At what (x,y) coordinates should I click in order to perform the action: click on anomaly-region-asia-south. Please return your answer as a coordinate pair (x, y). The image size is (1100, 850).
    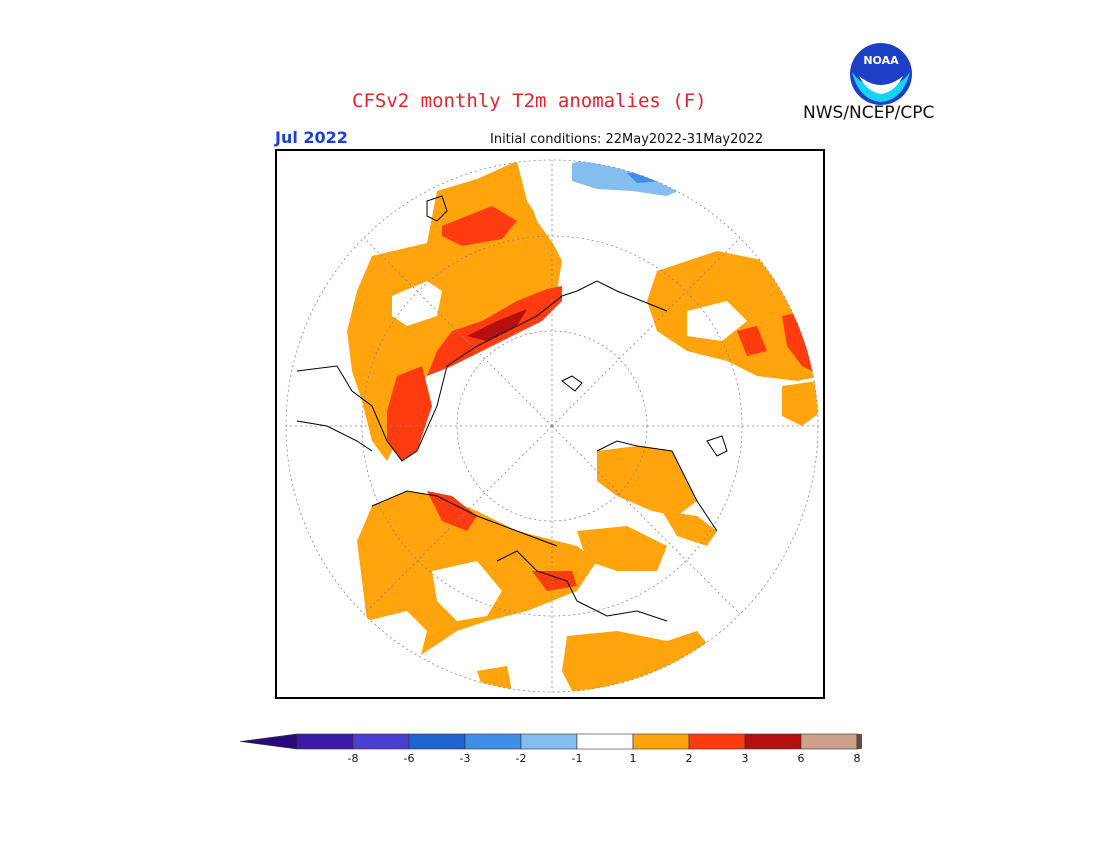
    Looking at the image, I should click on (800, 403).